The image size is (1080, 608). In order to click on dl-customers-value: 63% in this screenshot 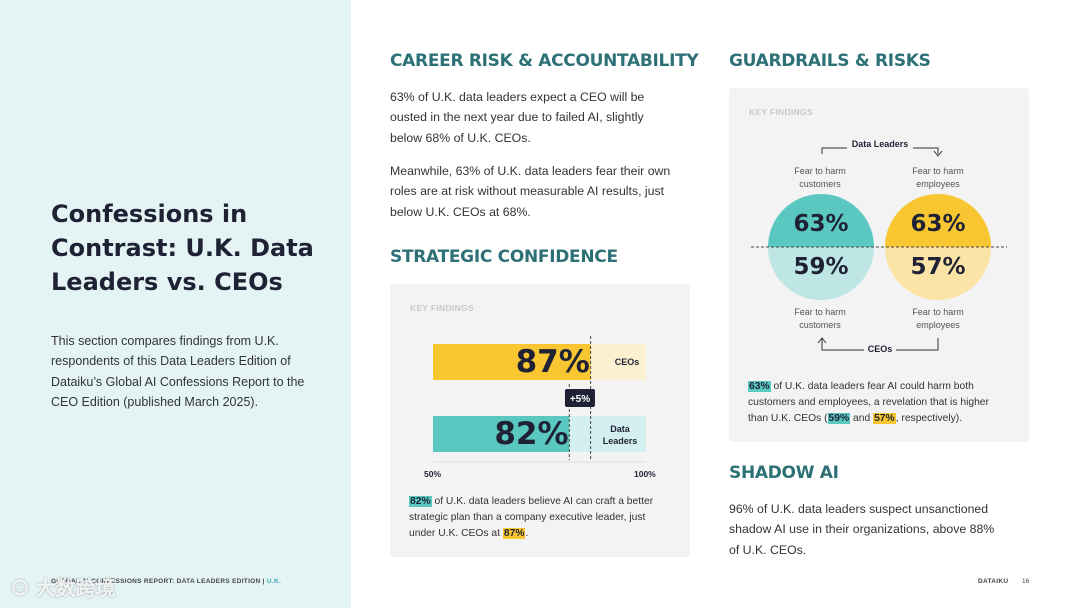, I will do `click(821, 224)`.